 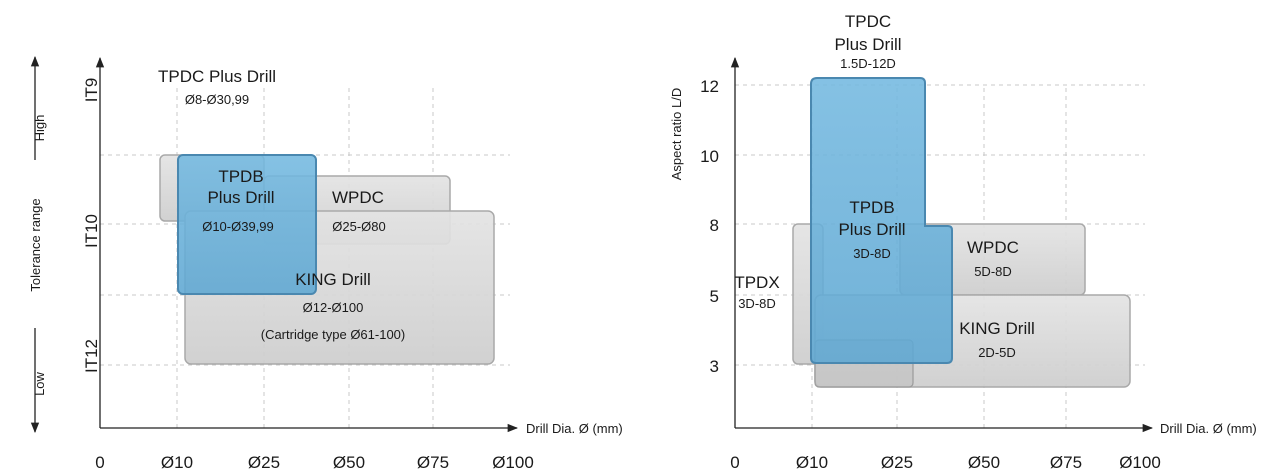 What do you see at coordinates (993, 271) in the screenshot?
I see `right-label-wpdc-range: 5D-8D` at bounding box center [993, 271].